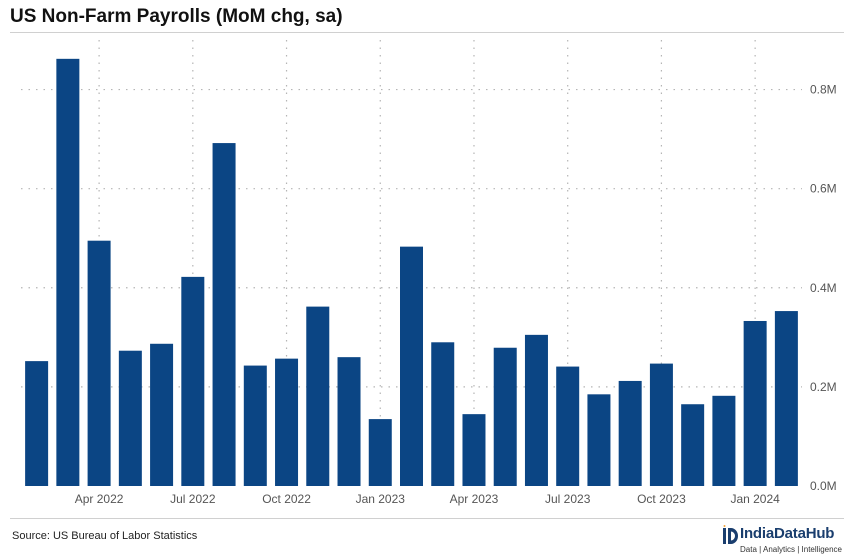  What do you see at coordinates (791, 549) in the screenshot?
I see `logo-tagline: Data | Analytics | Intelligence` at bounding box center [791, 549].